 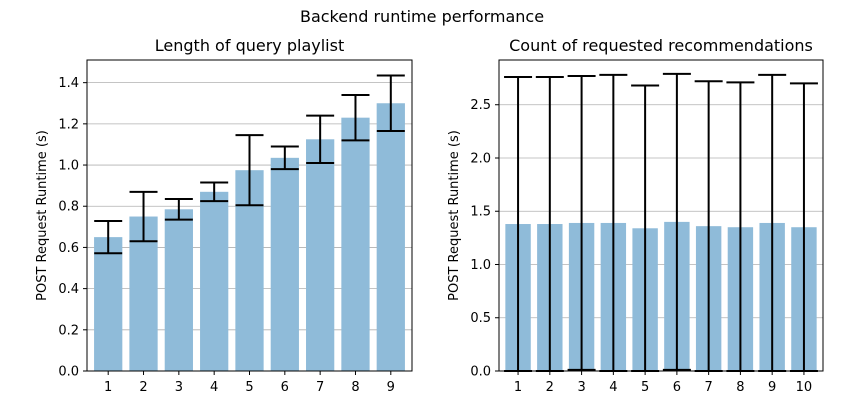 What do you see at coordinates (249, 45) in the screenshot?
I see `chart-title-left: Length of query playlist` at bounding box center [249, 45].